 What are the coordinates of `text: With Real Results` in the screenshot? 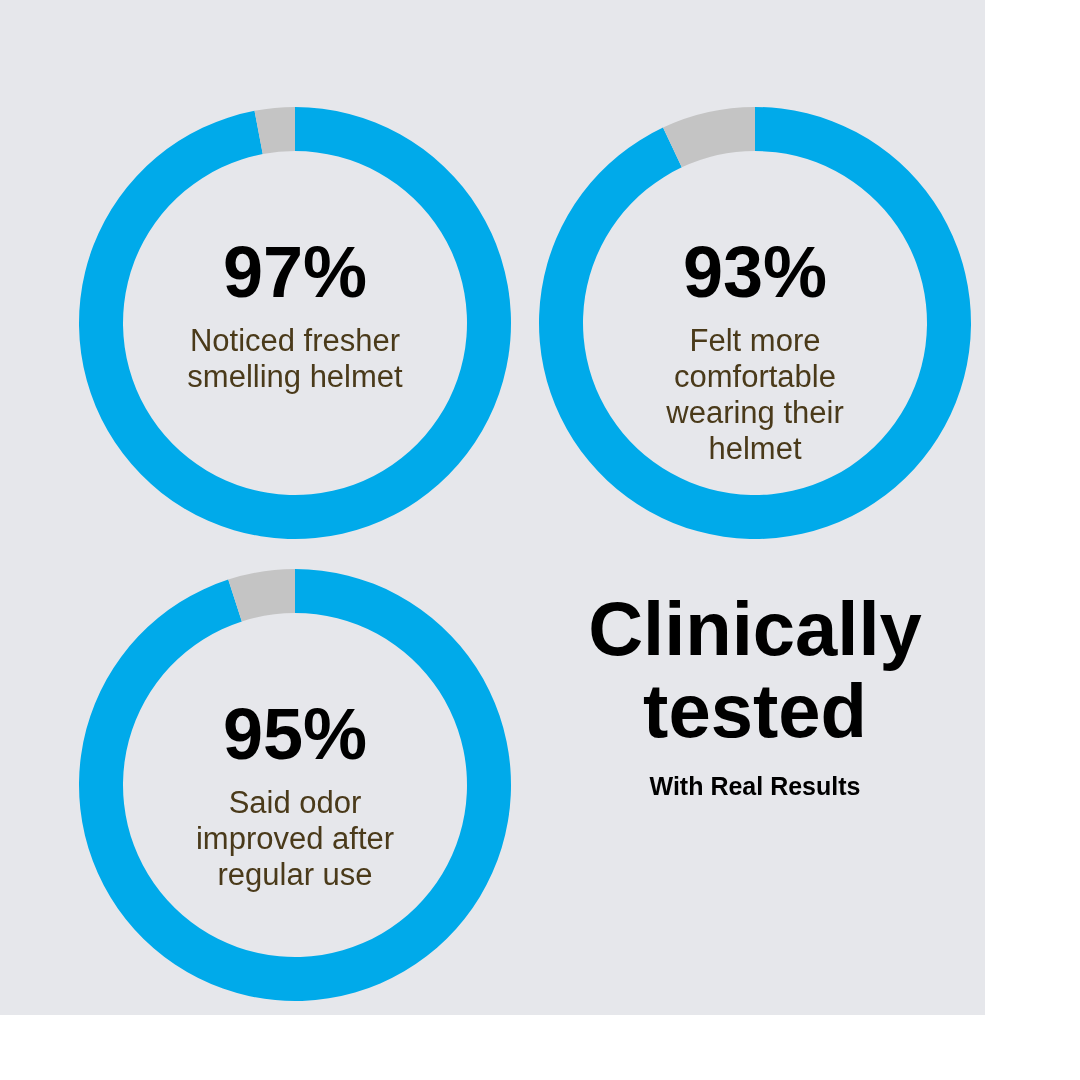 It's located at (755, 786).